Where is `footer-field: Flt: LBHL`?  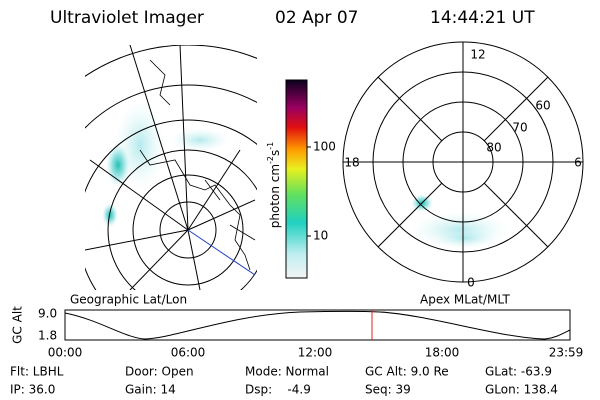 footer-field: Flt: LBHL is located at coordinates (37, 372).